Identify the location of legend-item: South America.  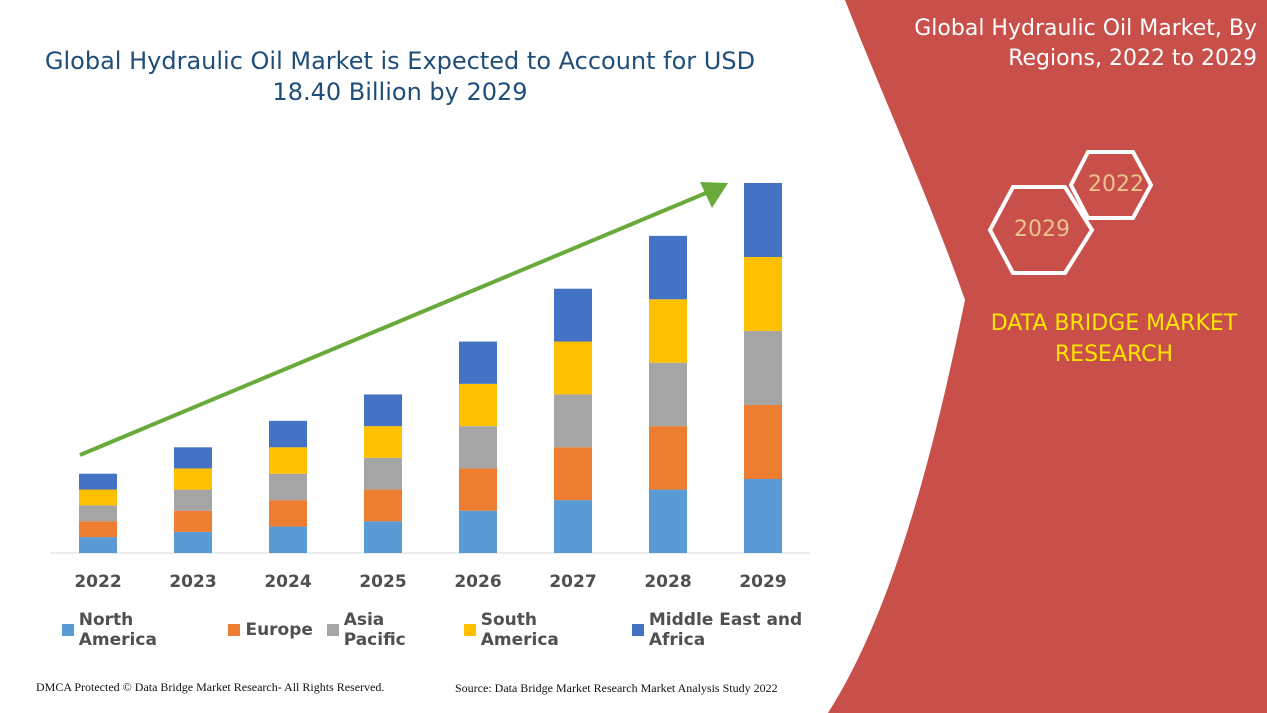
(540, 630).